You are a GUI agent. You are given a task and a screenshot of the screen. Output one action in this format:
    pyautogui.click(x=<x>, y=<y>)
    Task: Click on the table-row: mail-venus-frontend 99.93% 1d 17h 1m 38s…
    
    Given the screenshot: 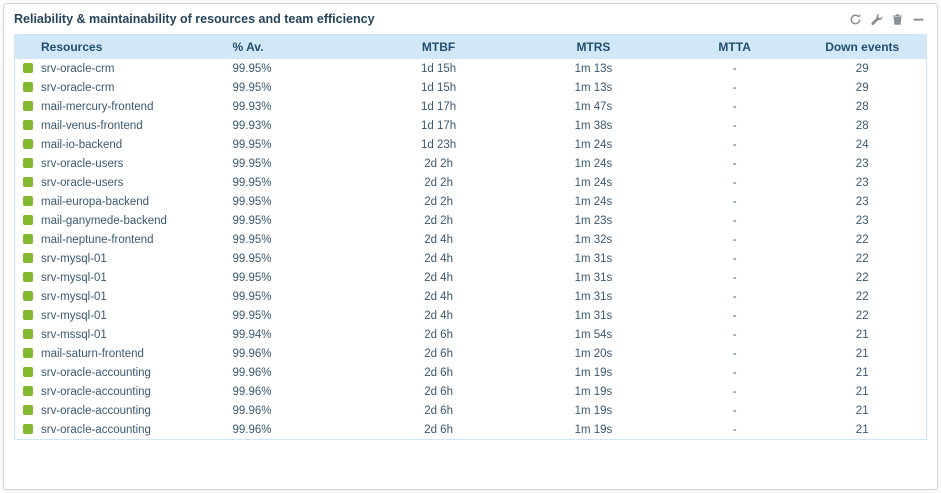 What is the action you would take?
    pyautogui.click(x=470, y=125)
    